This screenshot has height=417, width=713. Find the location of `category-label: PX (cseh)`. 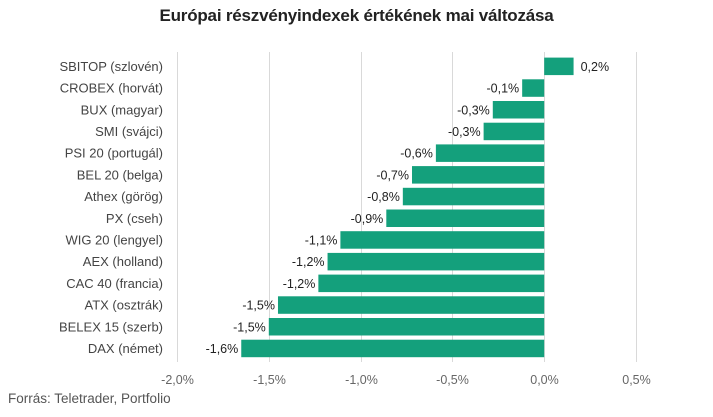

category-label: PX (cseh) is located at coordinates (134, 218).